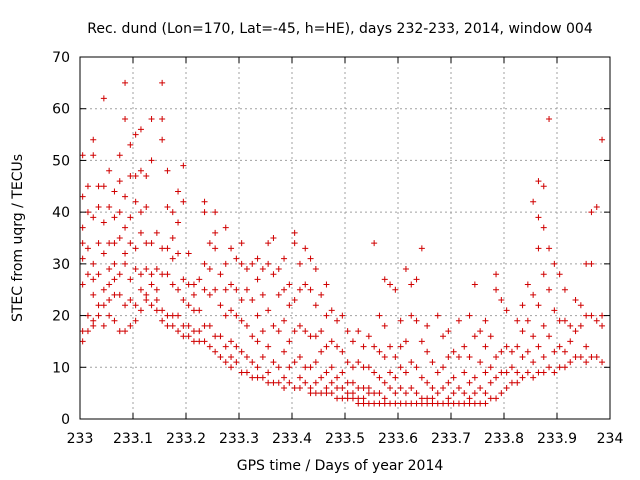 This screenshot has width=640, height=480. Describe the element at coordinates (292, 439) in the screenshot. I see `x-tick-label: 233.4` at that location.